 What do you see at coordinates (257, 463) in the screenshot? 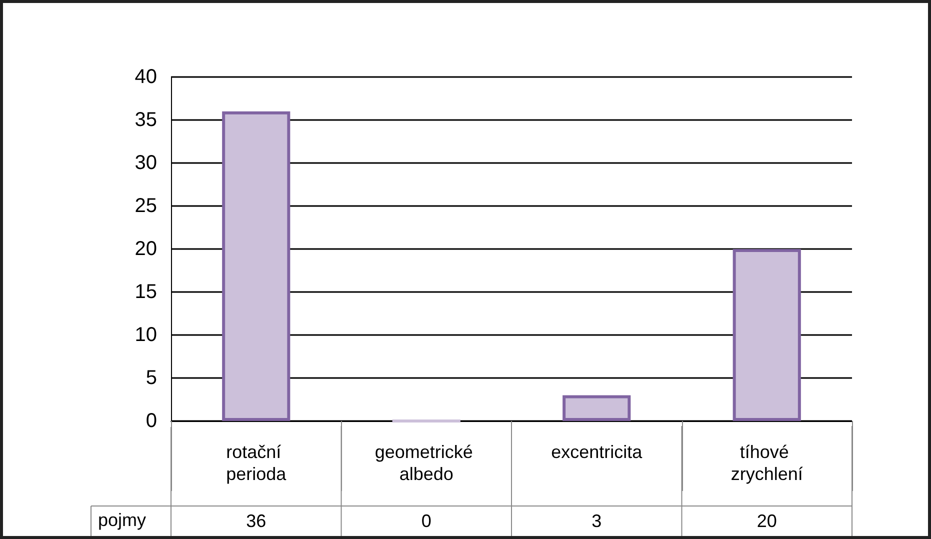
I see `x-tick-label: rotační perioda` at bounding box center [257, 463].